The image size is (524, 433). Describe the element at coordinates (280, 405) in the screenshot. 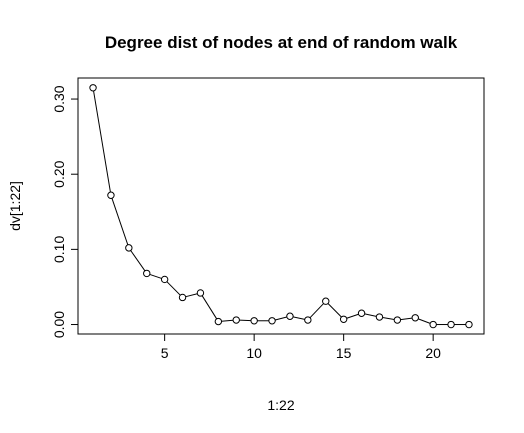

I see `x-axis-label: 1:22` at that location.